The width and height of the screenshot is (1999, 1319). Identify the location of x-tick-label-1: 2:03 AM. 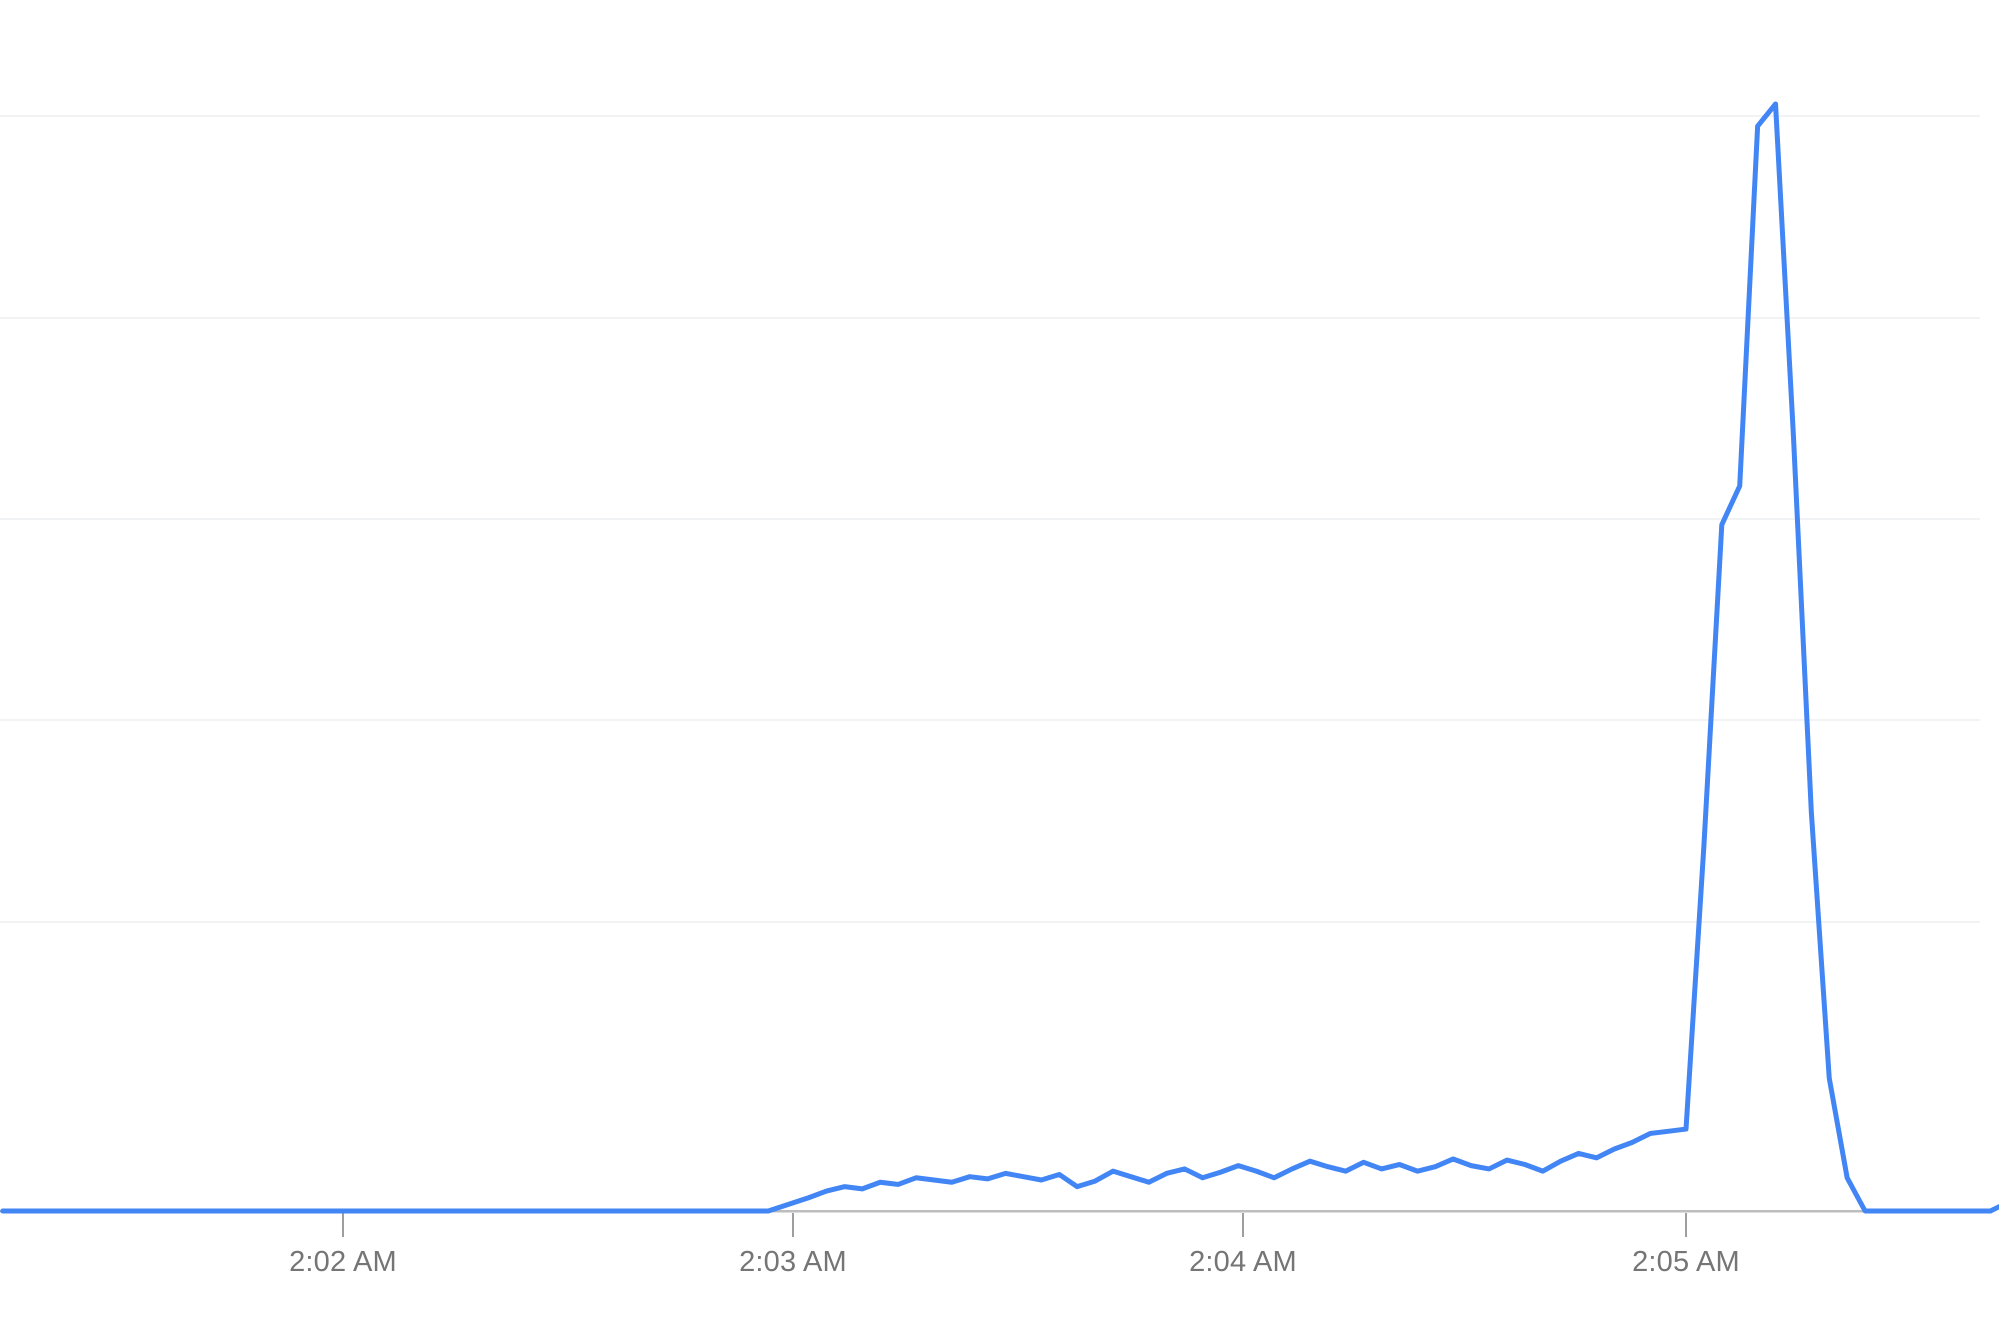
(793, 1262).